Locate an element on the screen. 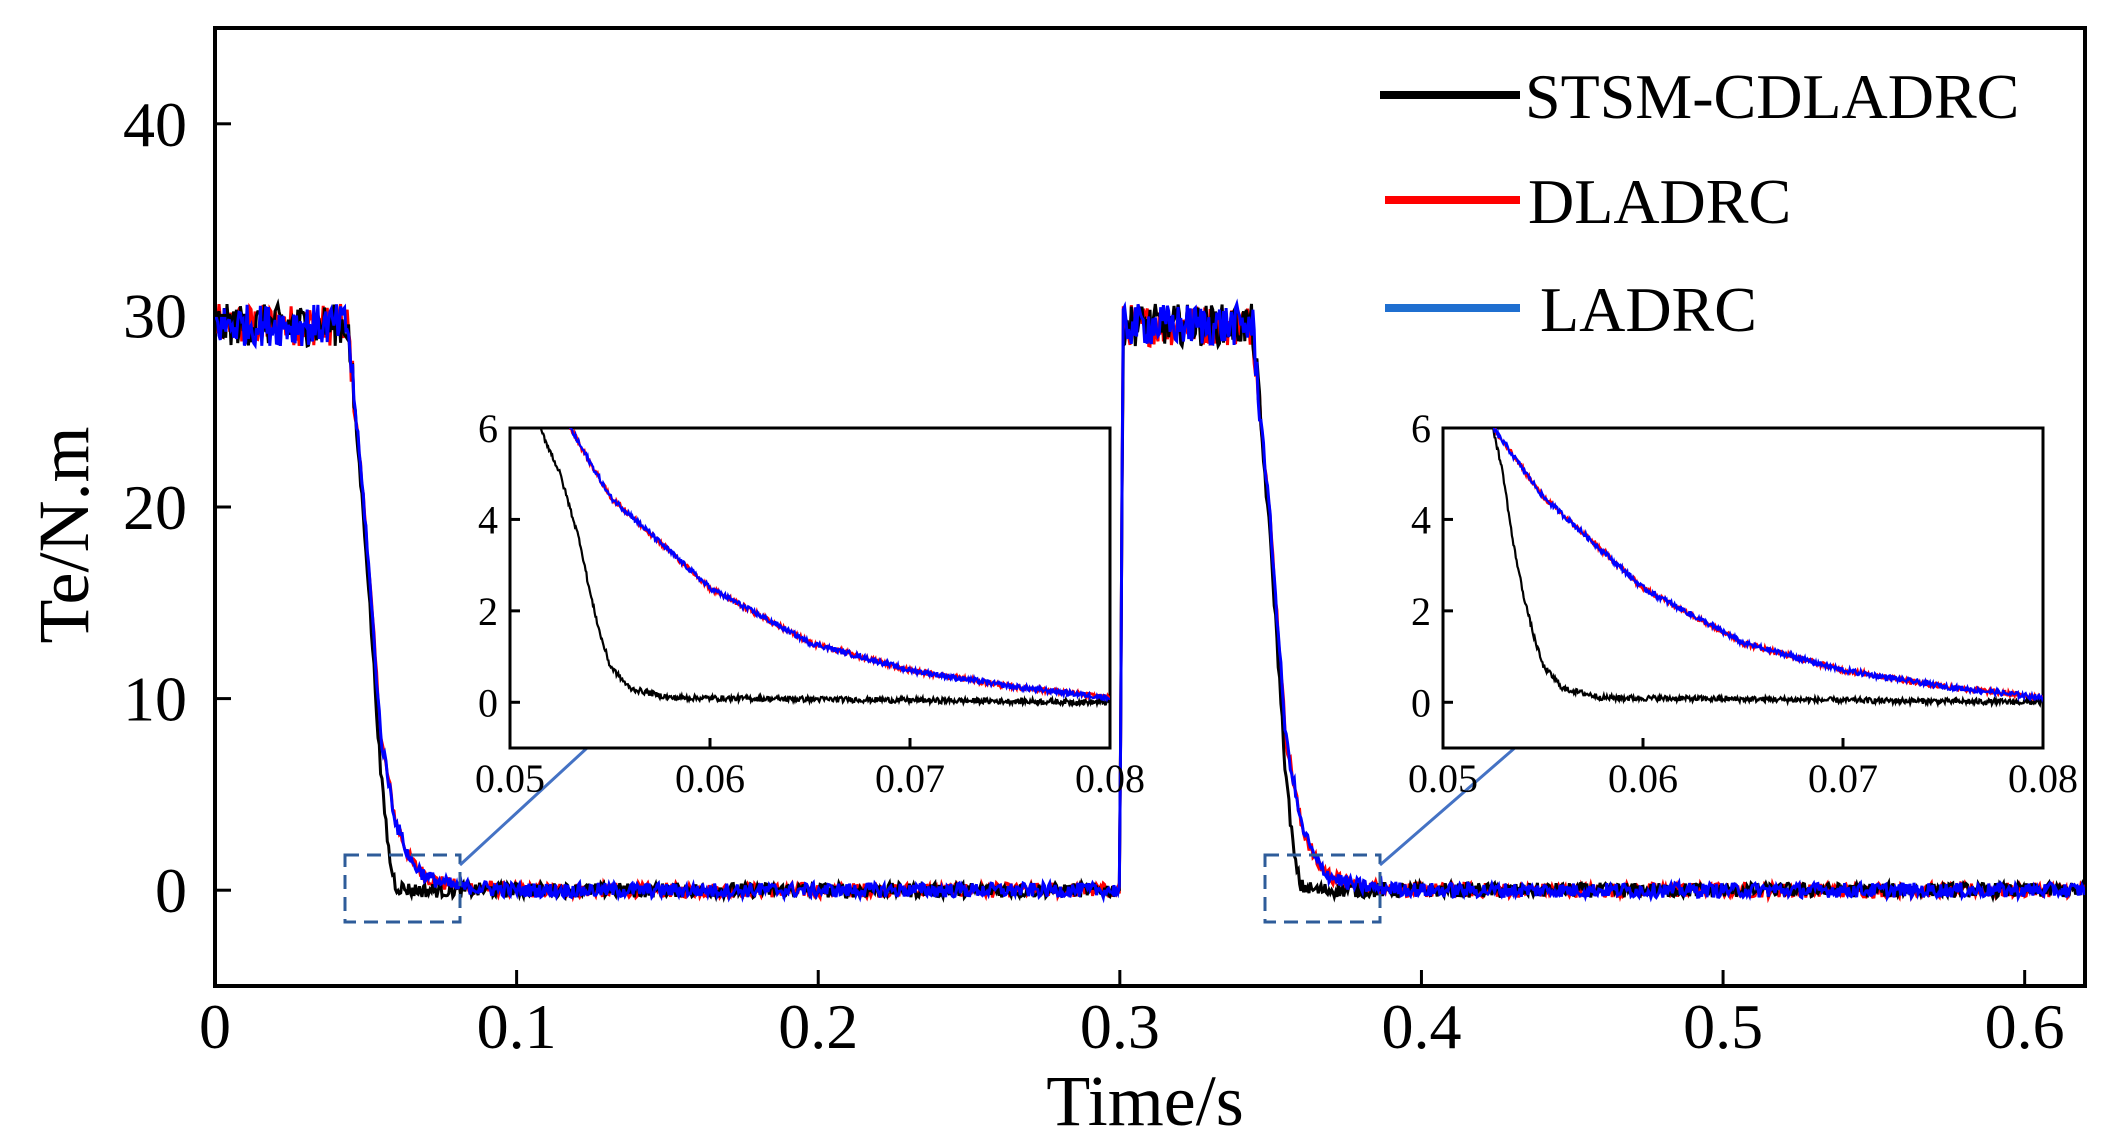 Image resolution: width=2111 pixels, height=1144 pixels. inset-1-series-group is located at coordinates (824, 568).